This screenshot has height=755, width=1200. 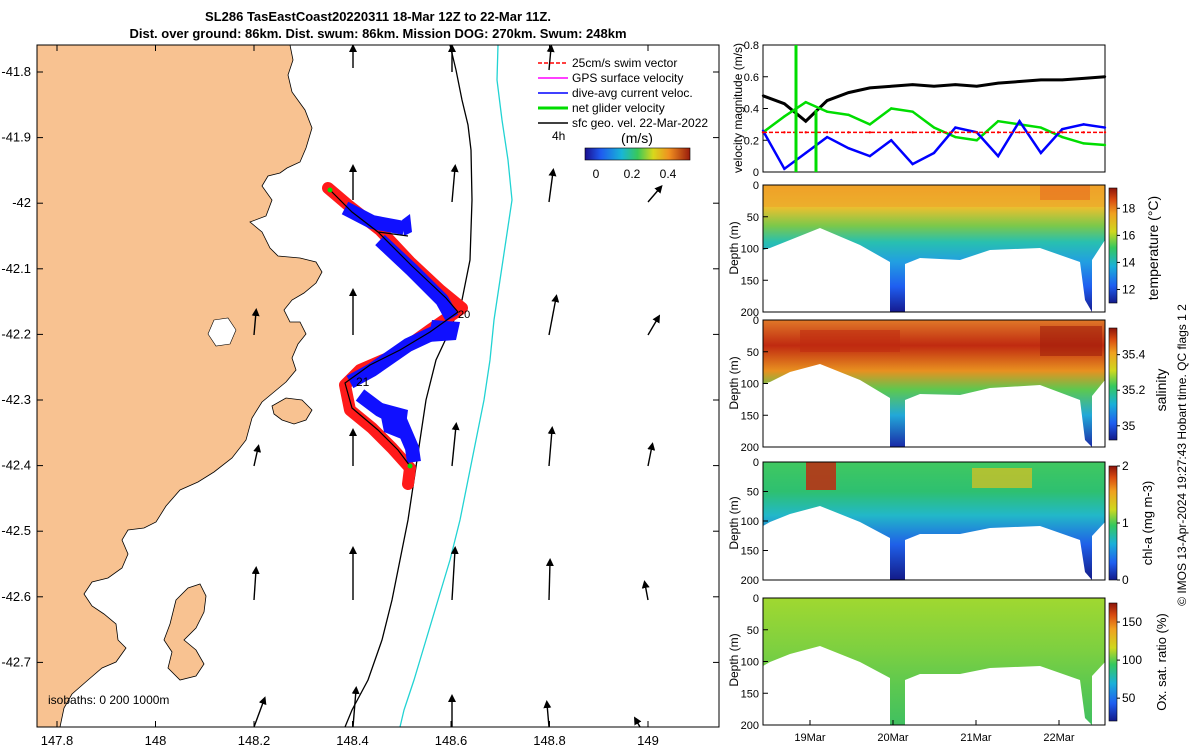 What do you see at coordinates (976, 738) in the screenshot?
I see `time-tick-label: 21Mar` at bounding box center [976, 738].